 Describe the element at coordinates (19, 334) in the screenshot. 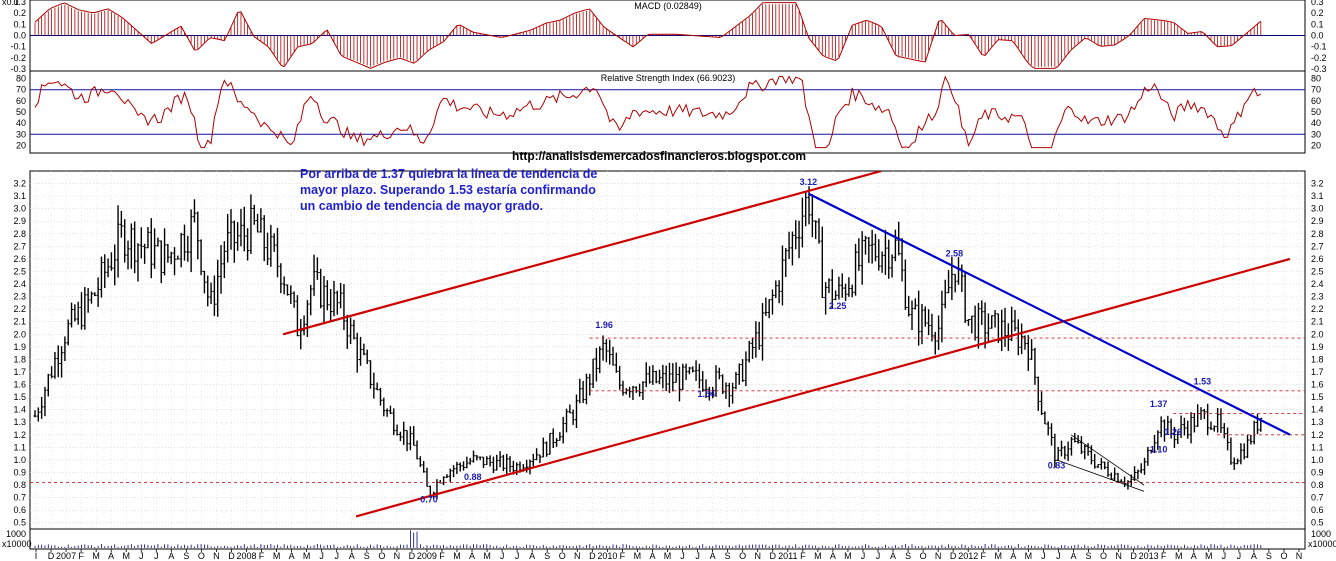

I see `price-tick-left: 2.0` at that location.